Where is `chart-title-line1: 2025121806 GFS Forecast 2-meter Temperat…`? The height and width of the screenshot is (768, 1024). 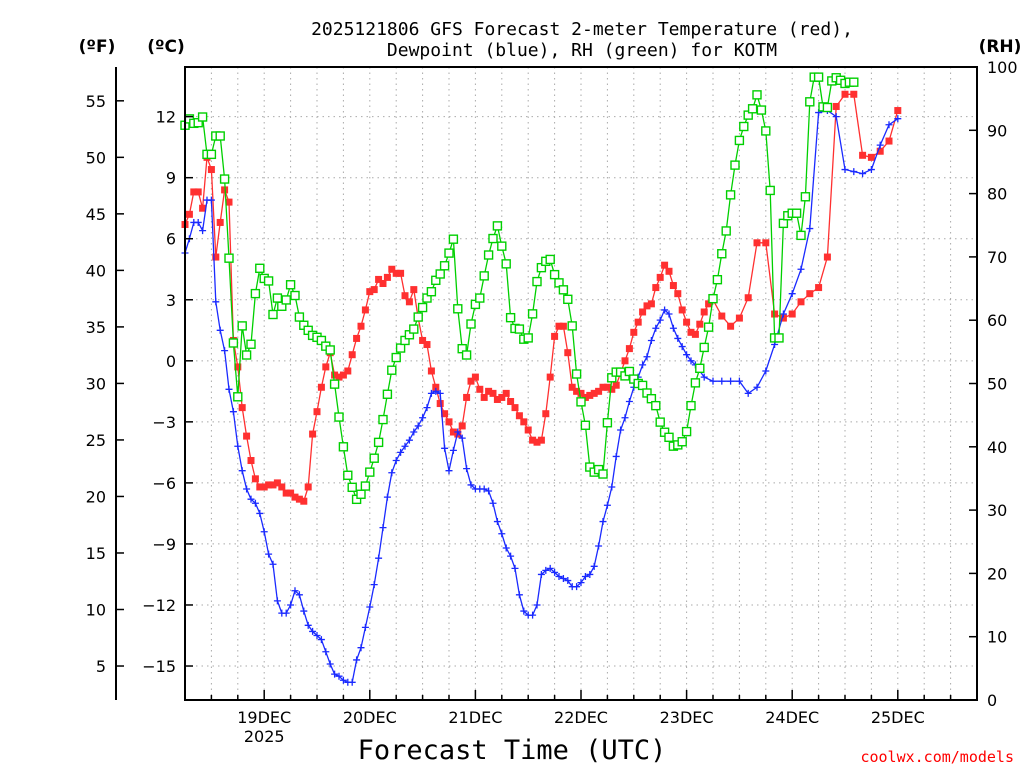 chart-title-line1: 2025121806 GFS Forecast 2-meter Temperat… is located at coordinates (582, 29).